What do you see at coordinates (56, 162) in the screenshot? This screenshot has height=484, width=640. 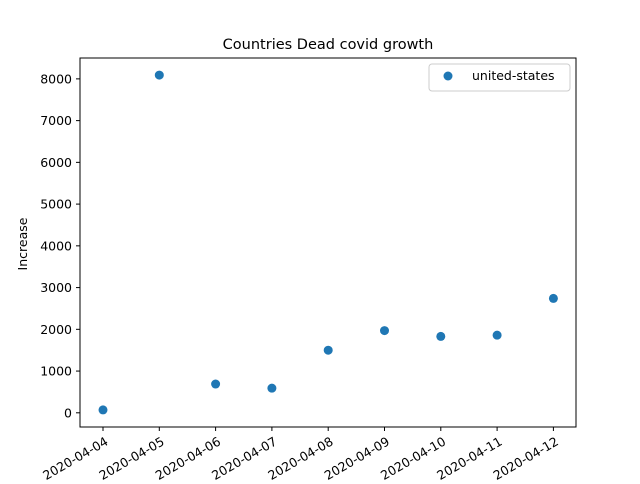 I see `y-tick-label: 6000` at bounding box center [56, 162].